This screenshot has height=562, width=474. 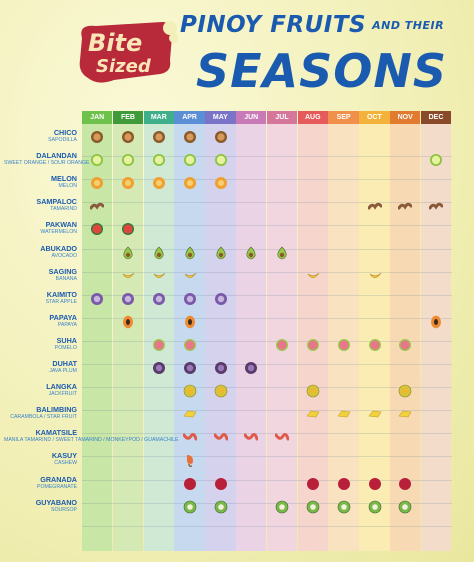 I want to click on kamatsile-icon, so click(x=220, y=437).